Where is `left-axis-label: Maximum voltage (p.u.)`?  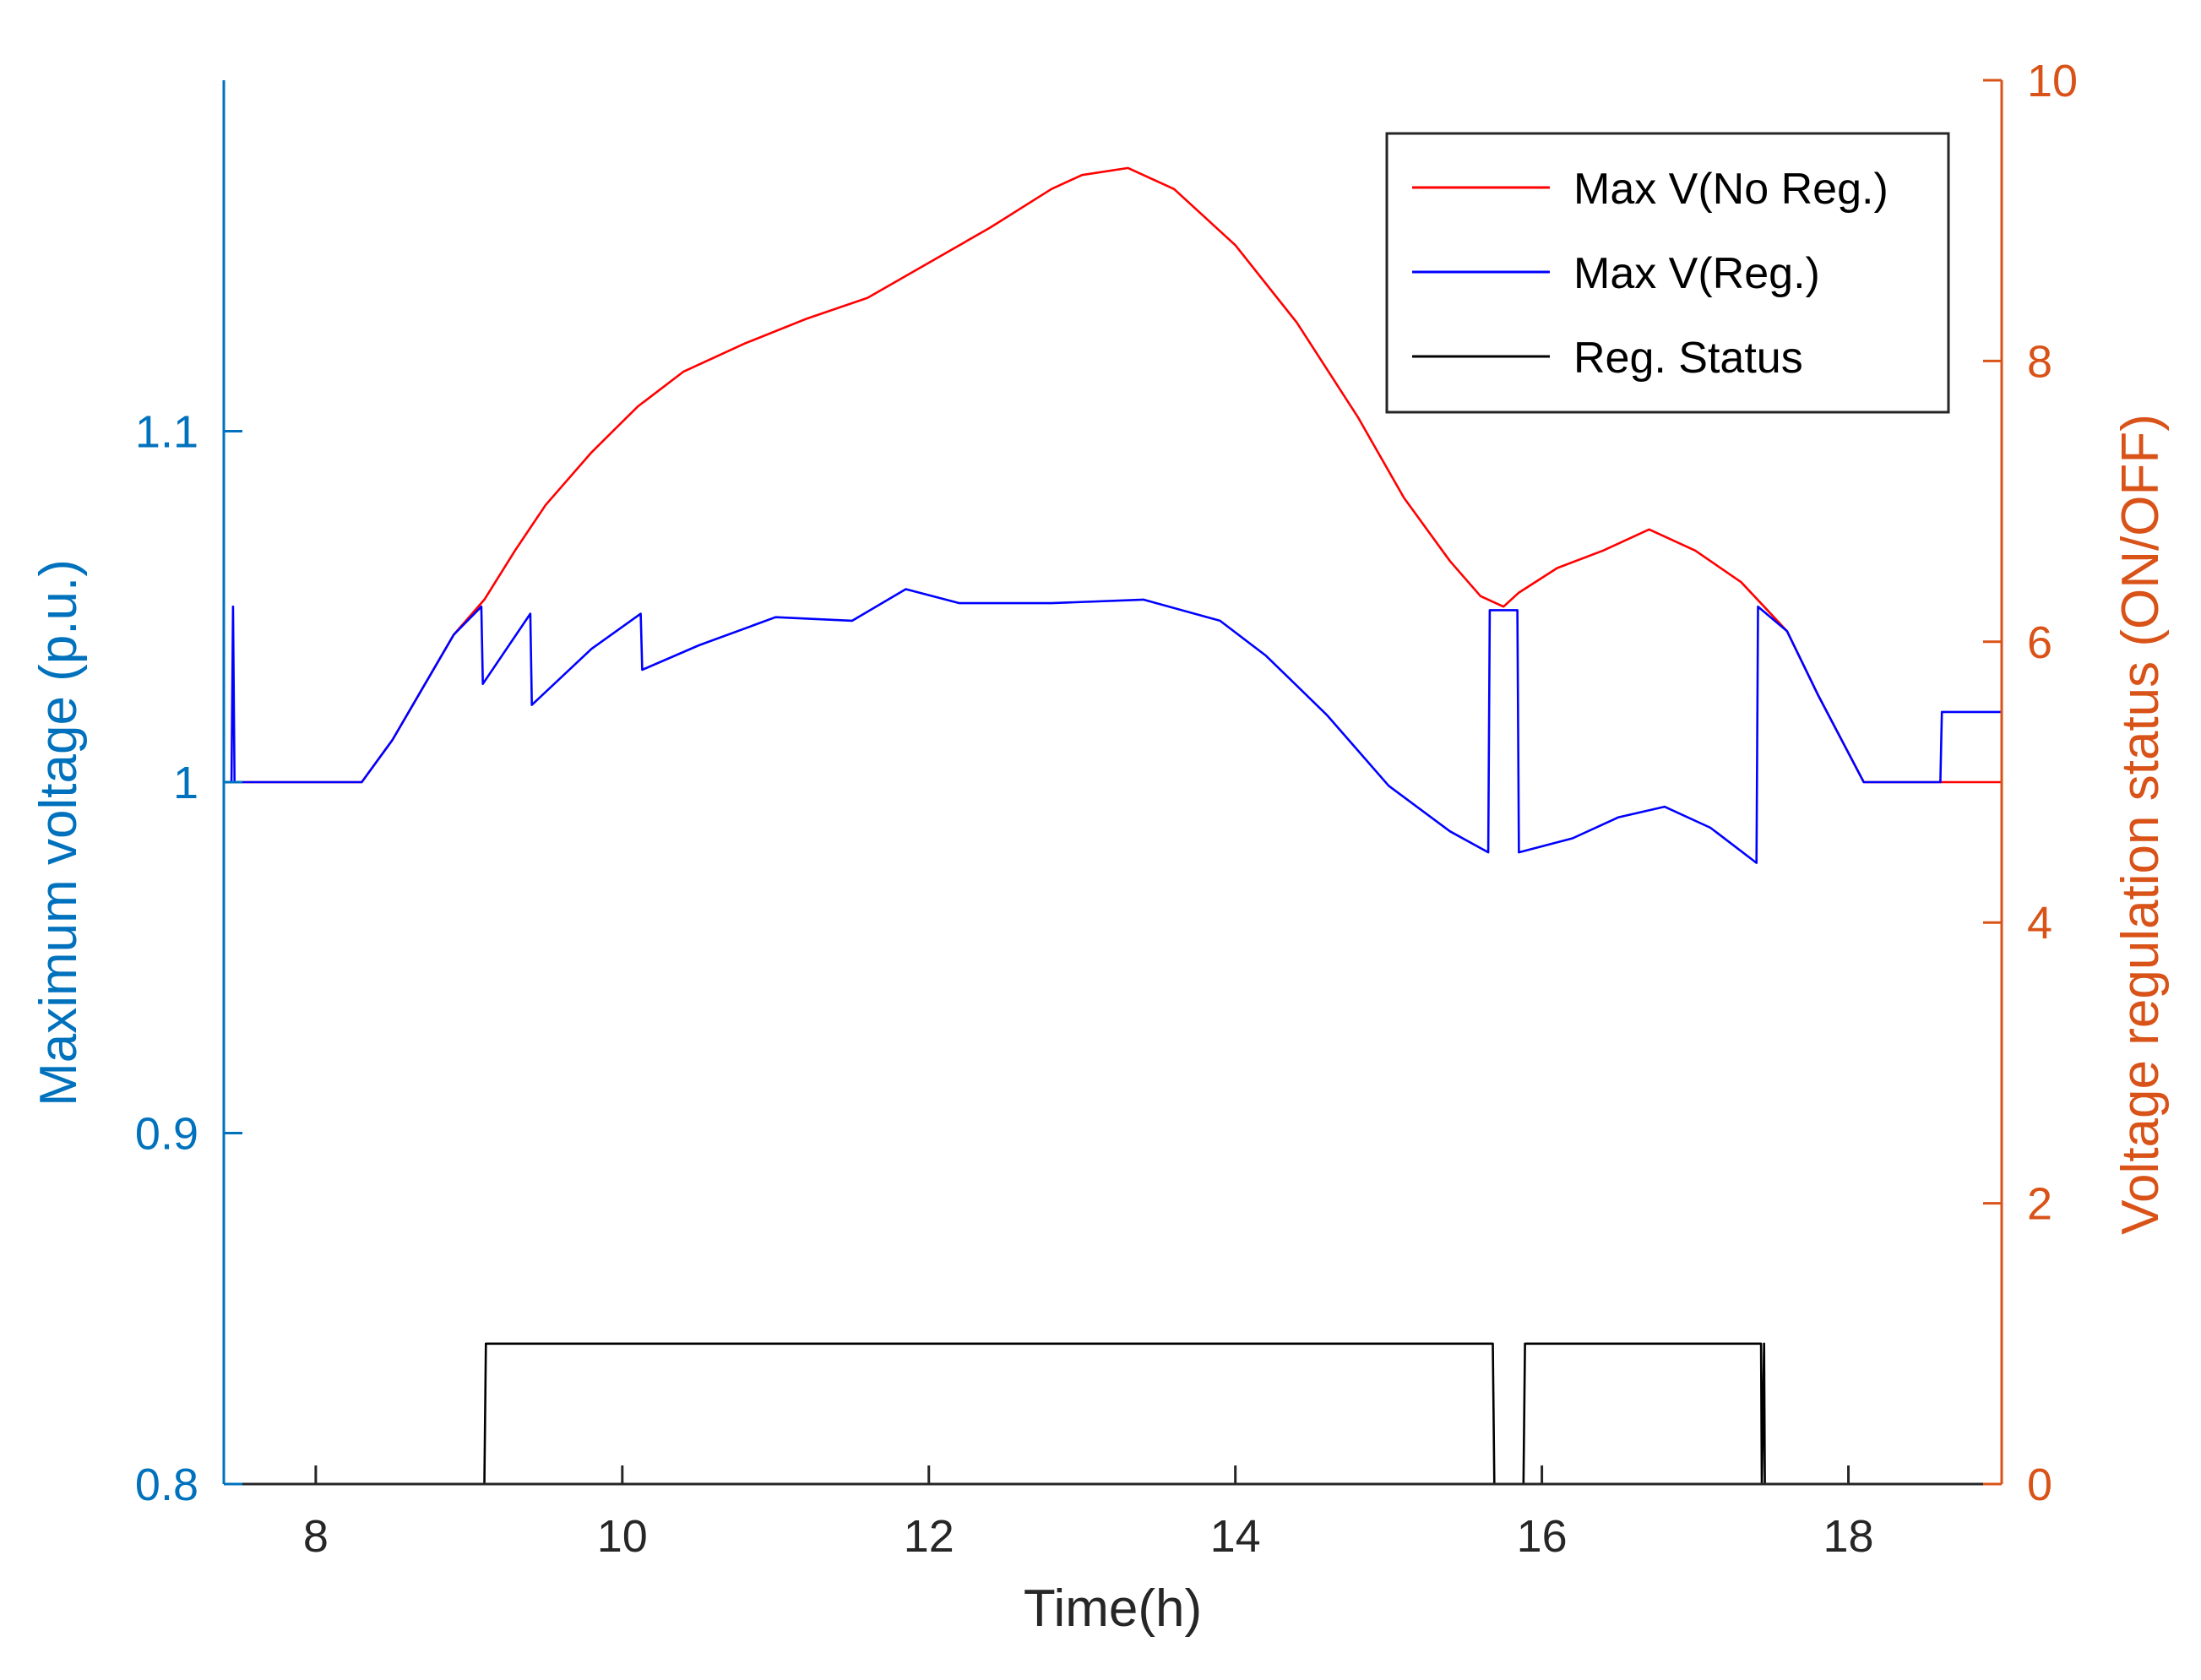
left-axis-label: Maximum voltage (p.u.) is located at coordinates (59, 832).